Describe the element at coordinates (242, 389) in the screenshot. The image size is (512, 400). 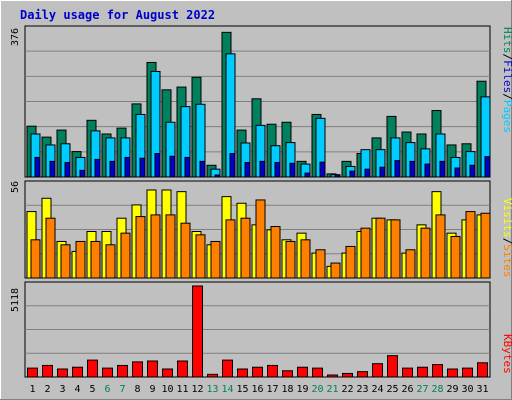
I see `x-tick-label-day-15: 15` at that location.